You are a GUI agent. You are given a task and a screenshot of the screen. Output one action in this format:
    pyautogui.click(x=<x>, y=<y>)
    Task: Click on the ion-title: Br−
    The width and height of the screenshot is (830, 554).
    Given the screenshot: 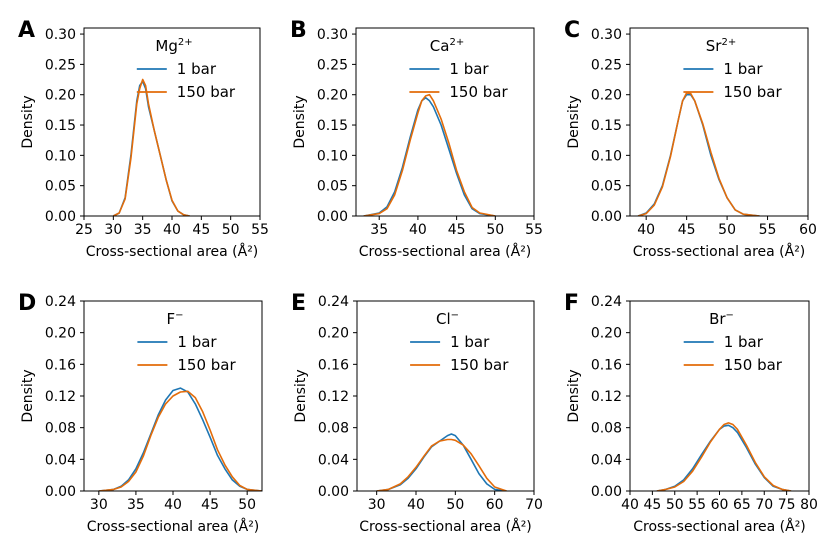 What is the action you would take?
    pyautogui.click(x=721, y=319)
    